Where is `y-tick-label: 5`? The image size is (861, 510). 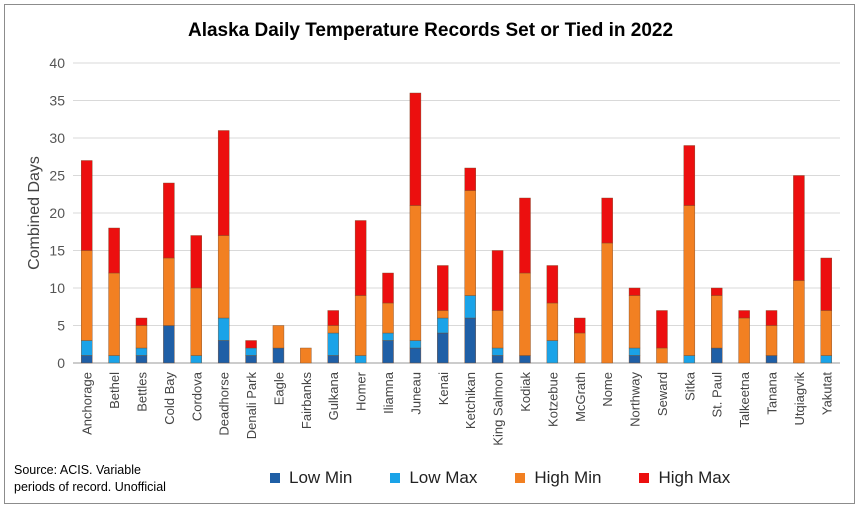
y-tick-label: 5 is located at coordinates (61, 326).